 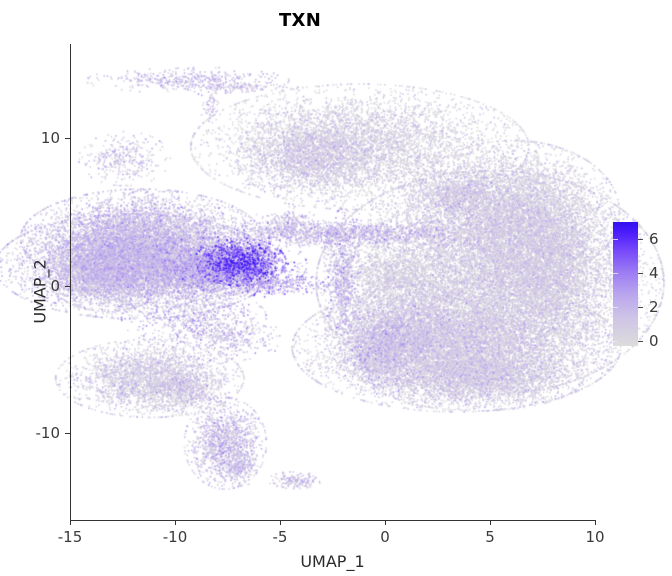 I want to click on x-tick-label: 5, so click(x=490, y=537).